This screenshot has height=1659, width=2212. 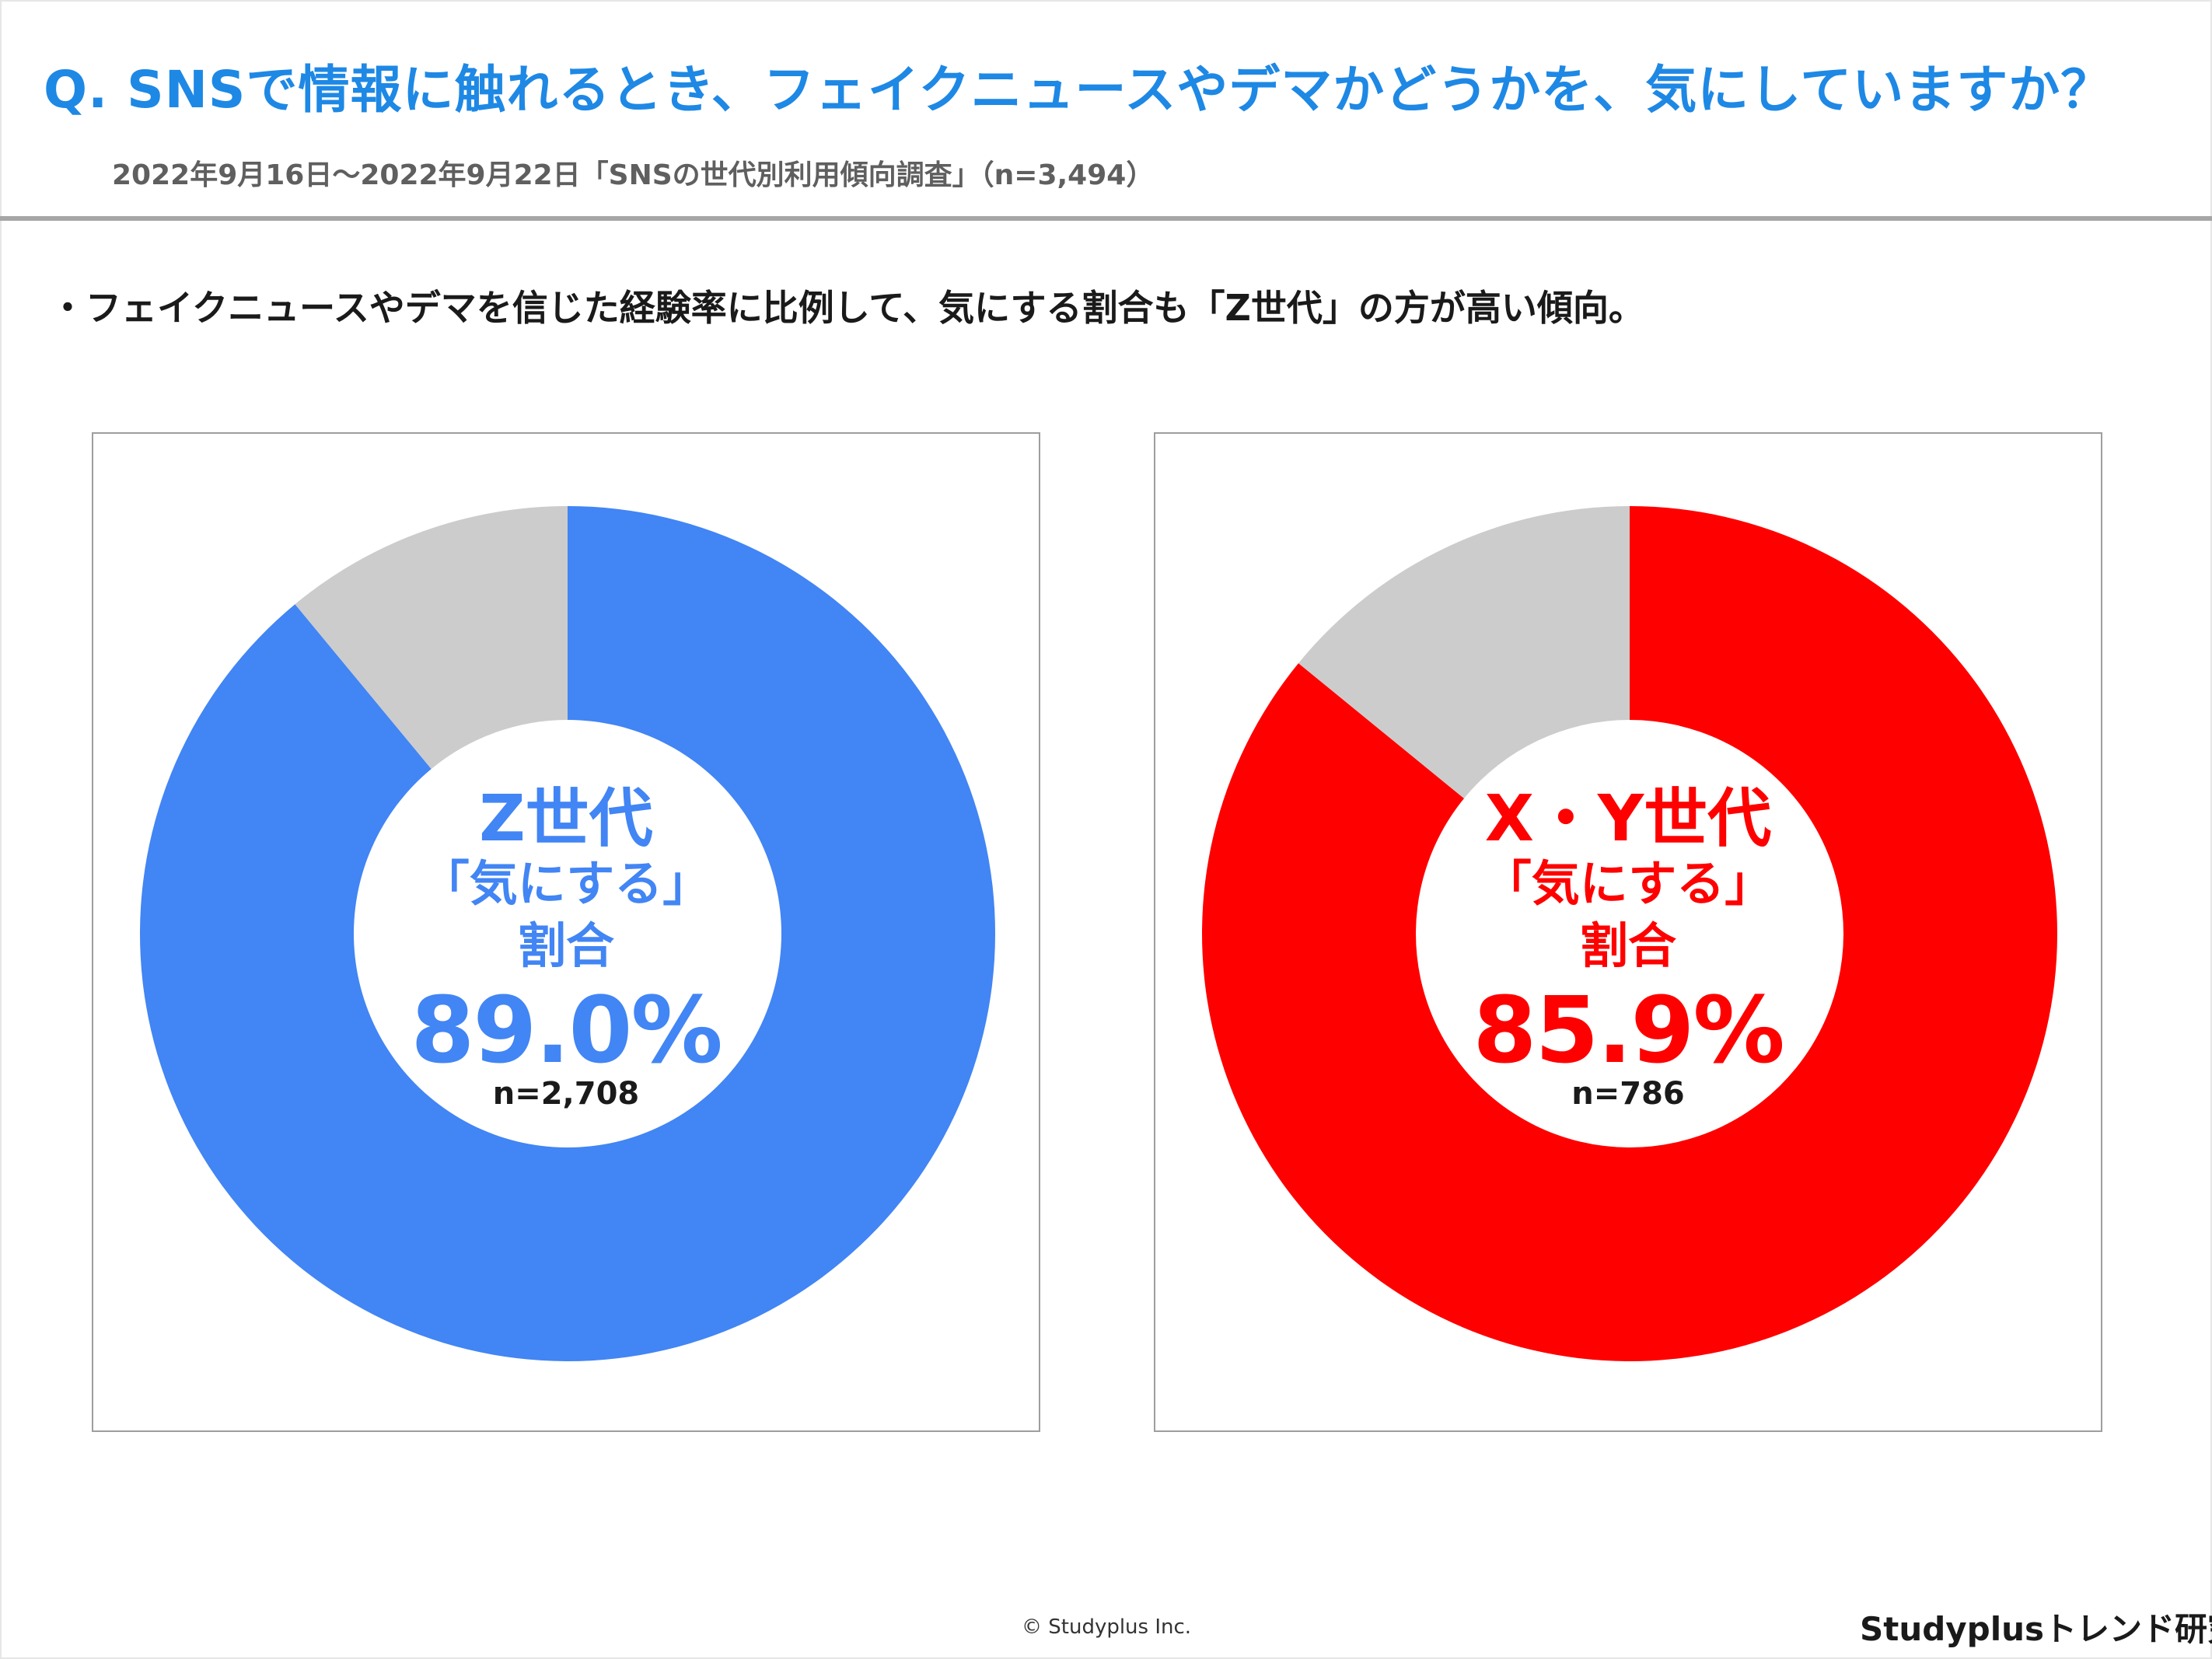 What do you see at coordinates (1628, 1094) in the screenshot?
I see `sample-size: n=786` at bounding box center [1628, 1094].